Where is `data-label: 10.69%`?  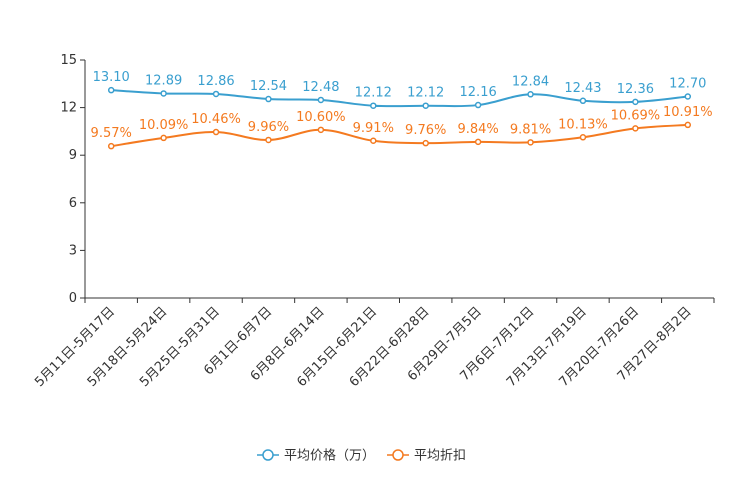
data-label: 10.69% is located at coordinates (636, 115).